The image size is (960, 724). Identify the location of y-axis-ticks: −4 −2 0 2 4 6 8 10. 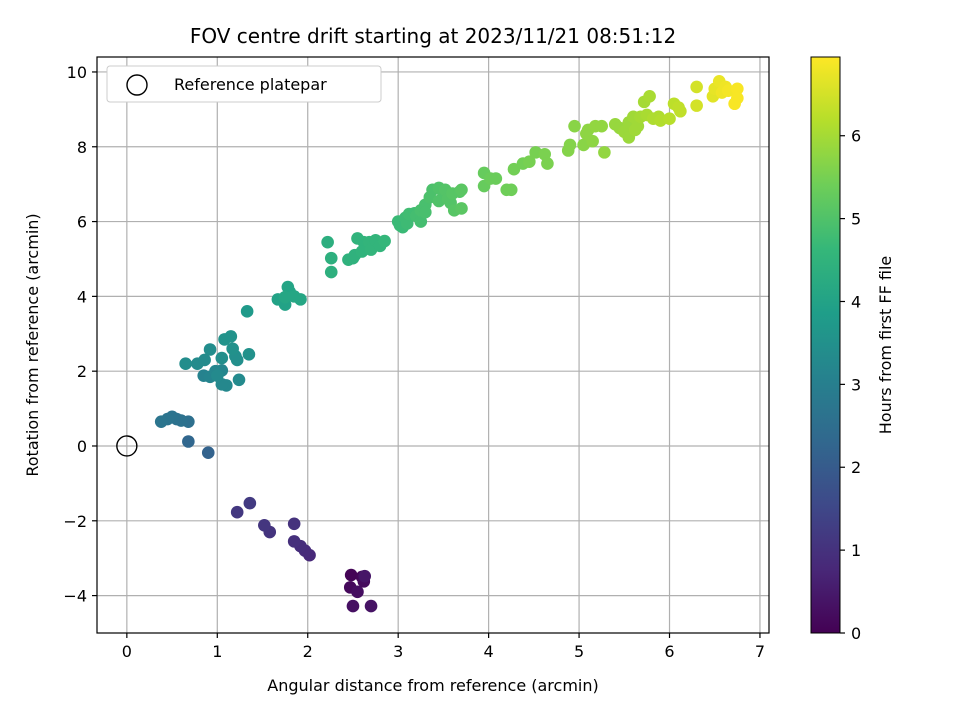
(80, 334).